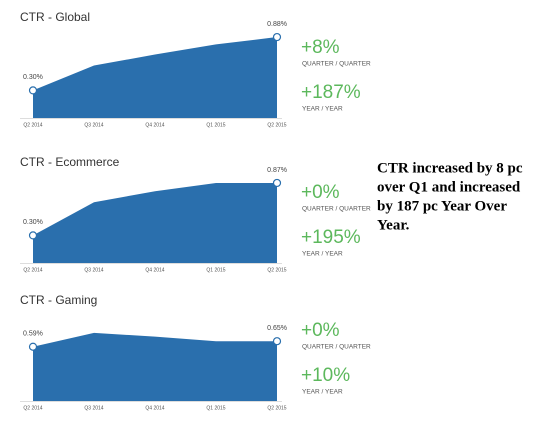  Describe the element at coordinates (331, 237) in the screenshot. I see `stat-value: +195%` at that location.